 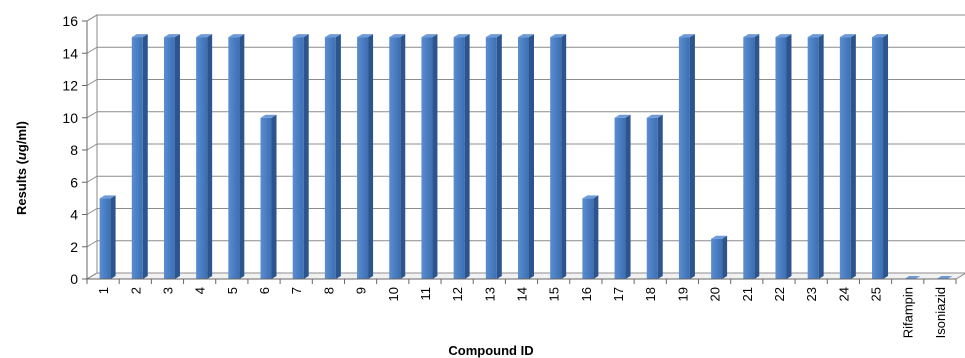 I want to click on x-tick-label: 3, so click(x=167, y=290).